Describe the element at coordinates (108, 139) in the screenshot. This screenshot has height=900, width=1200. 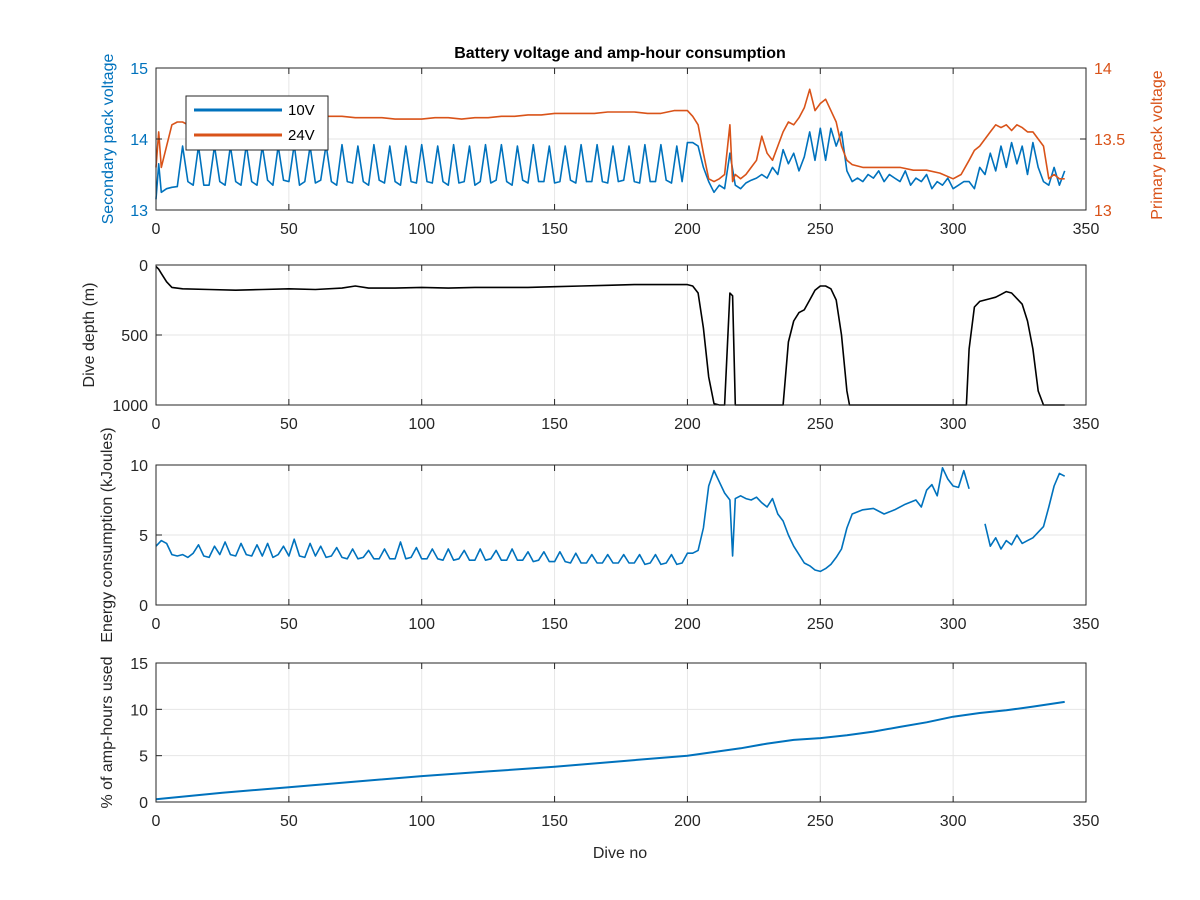
I see `voltage-left-y-label: Secondary pack voltage` at that location.